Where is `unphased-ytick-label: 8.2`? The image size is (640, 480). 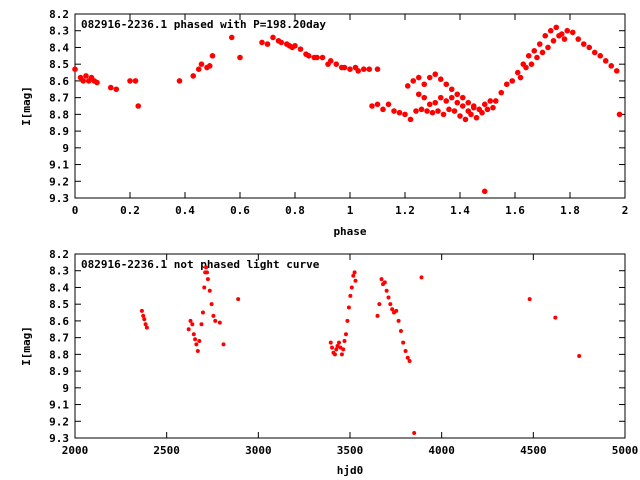 unphased-ytick-label: 8.2 is located at coordinates (59, 254).